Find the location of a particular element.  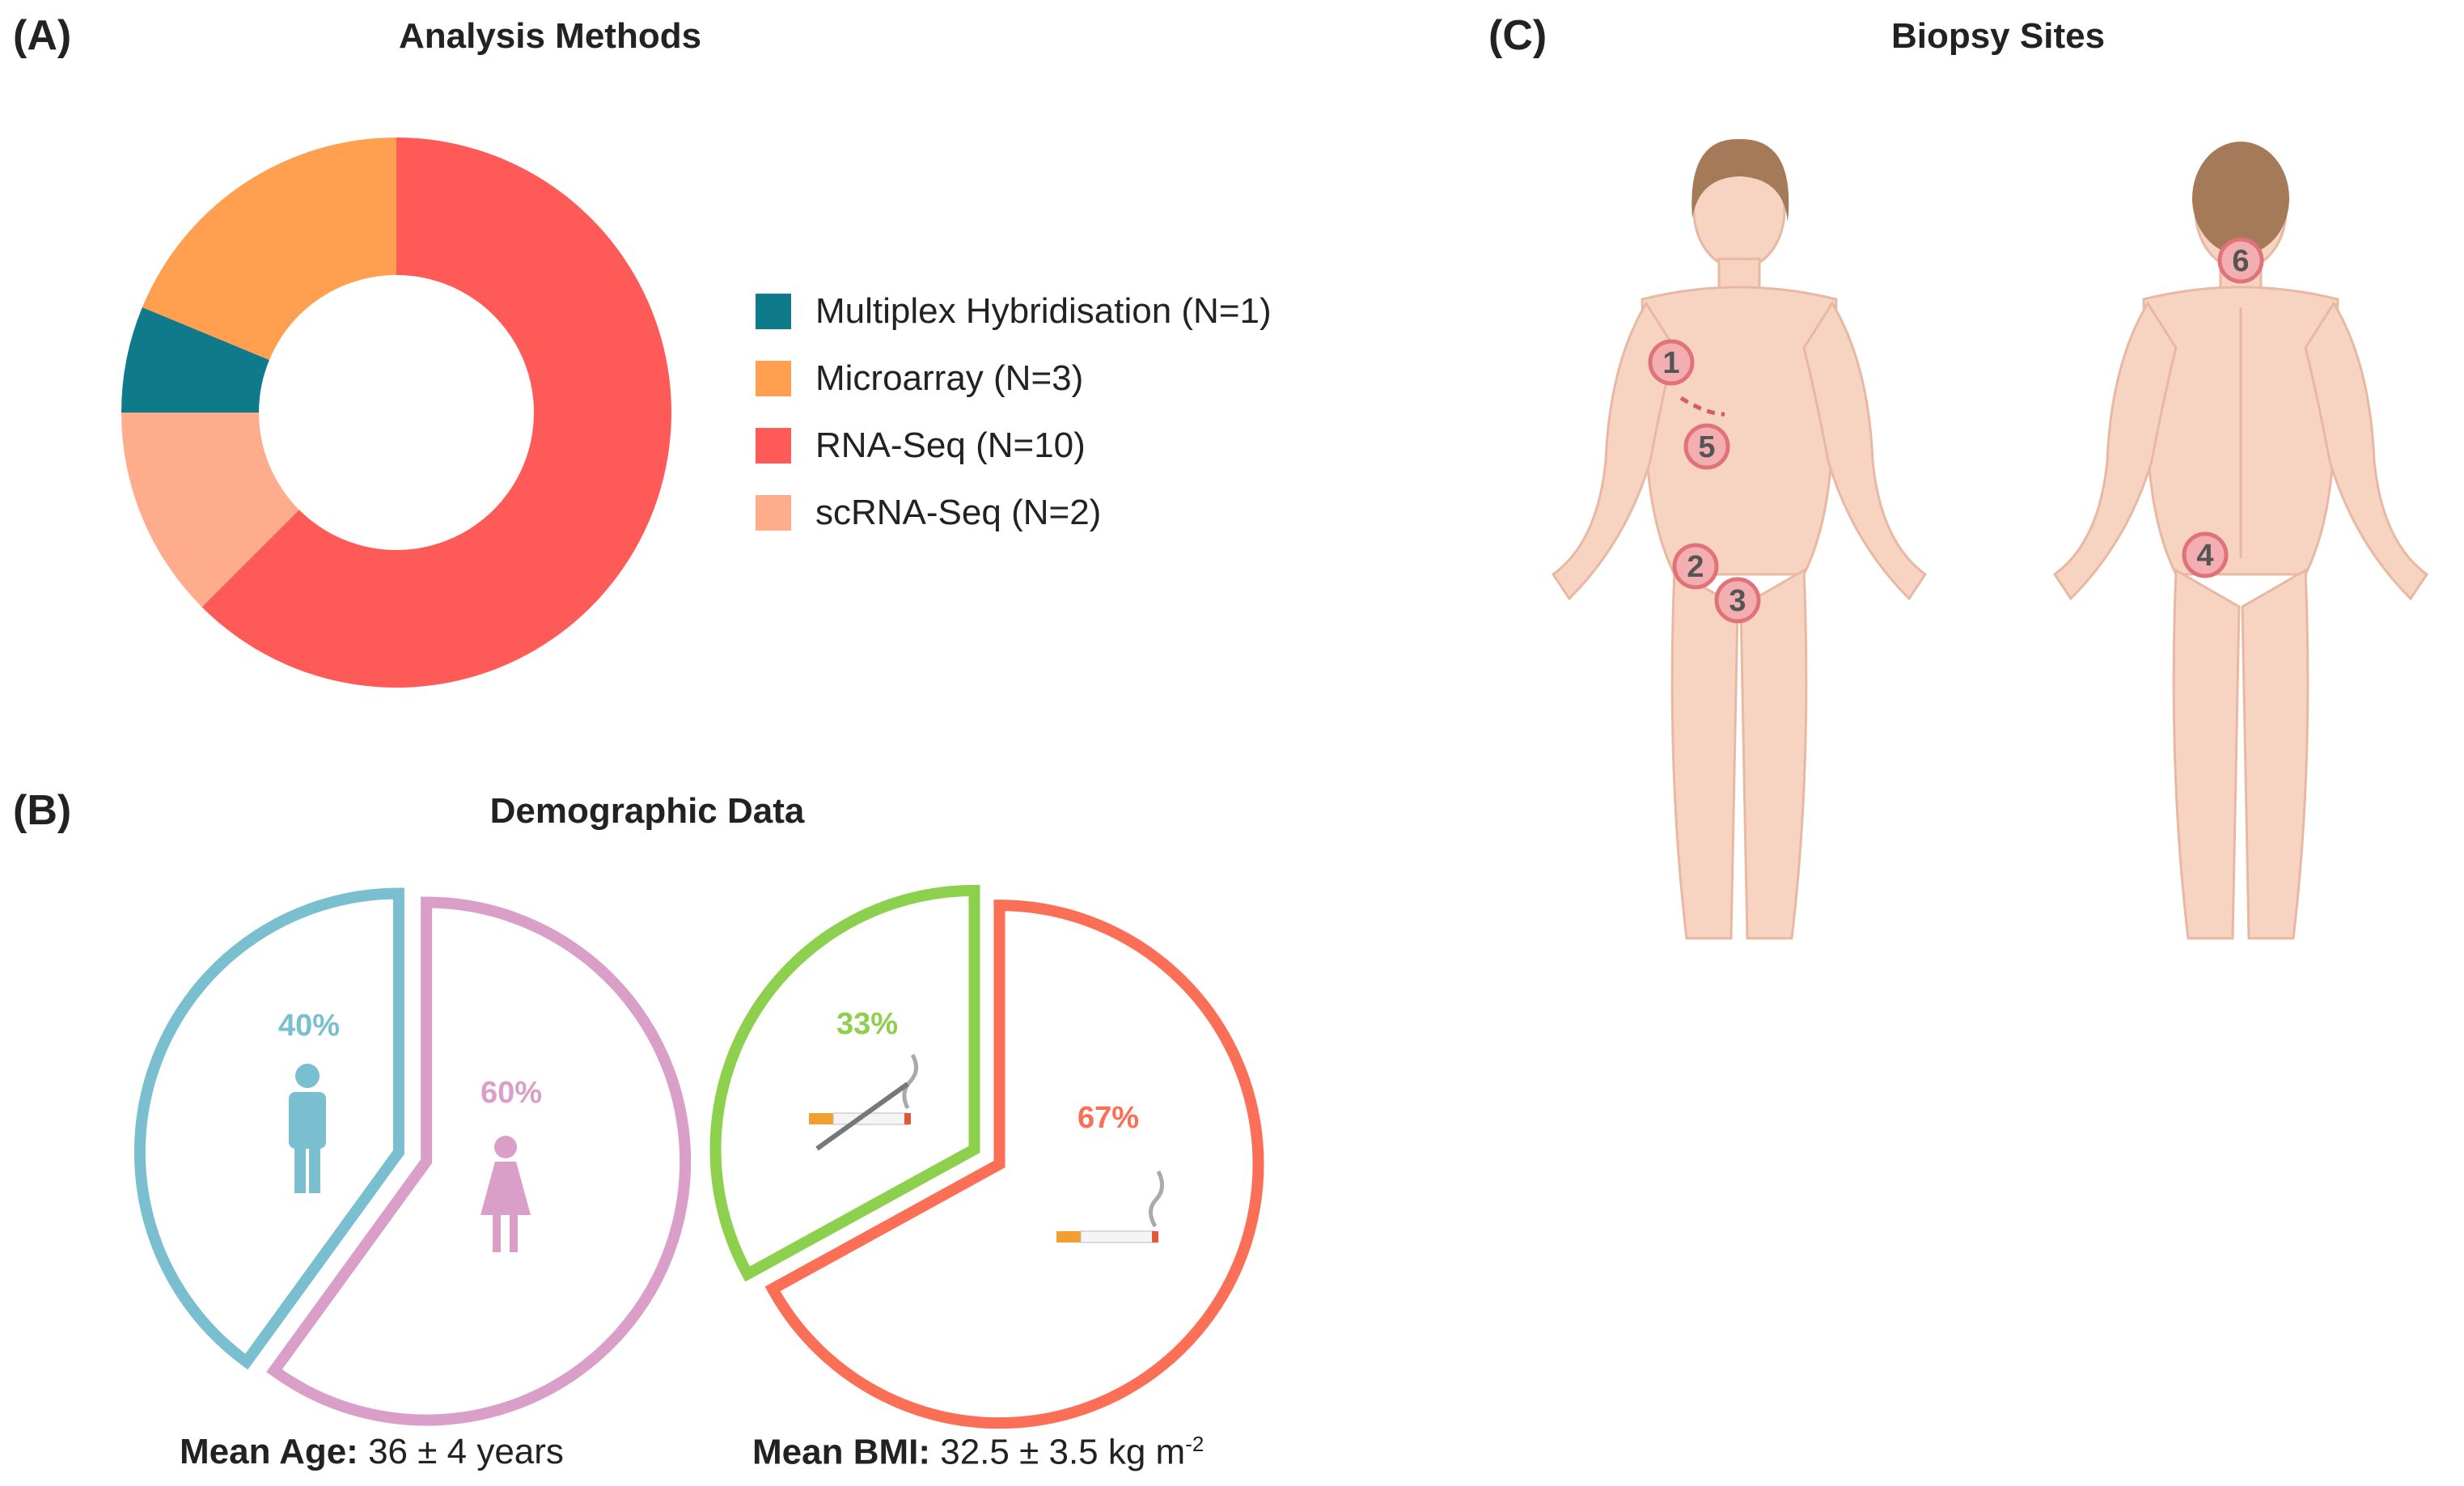

mean-age-caption: Mean Age: 36 ± 4 years is located at coordinates (372, 1452).